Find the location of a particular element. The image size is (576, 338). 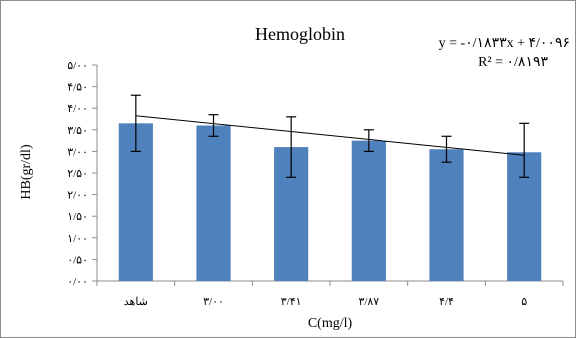

y-tick-label: ۳/۵۰ is located at coordinates (77, 131).